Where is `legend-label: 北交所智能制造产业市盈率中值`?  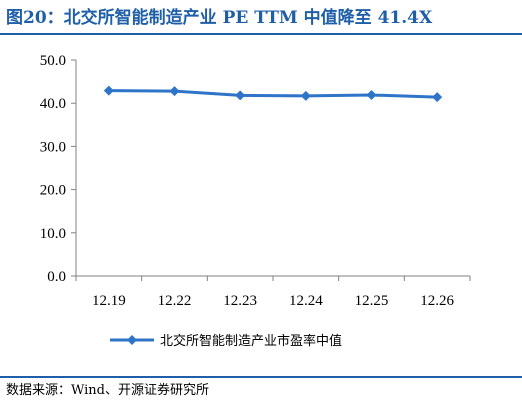
legend-label: 北交所智能制造产业市盈率中值 is located at coordinates (251, 341).